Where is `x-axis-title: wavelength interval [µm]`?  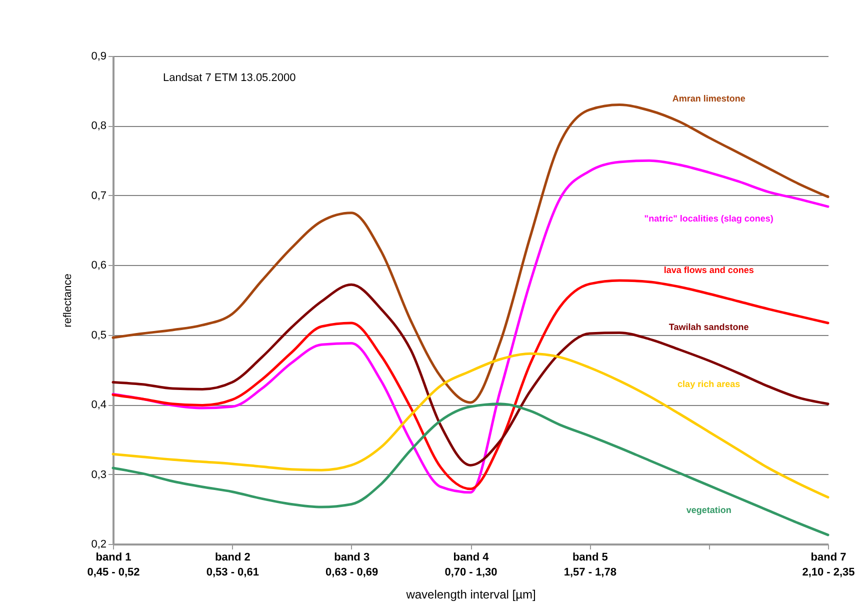
x-axis-title: wavelength interval [µm] is located at coordinates (470, 595).